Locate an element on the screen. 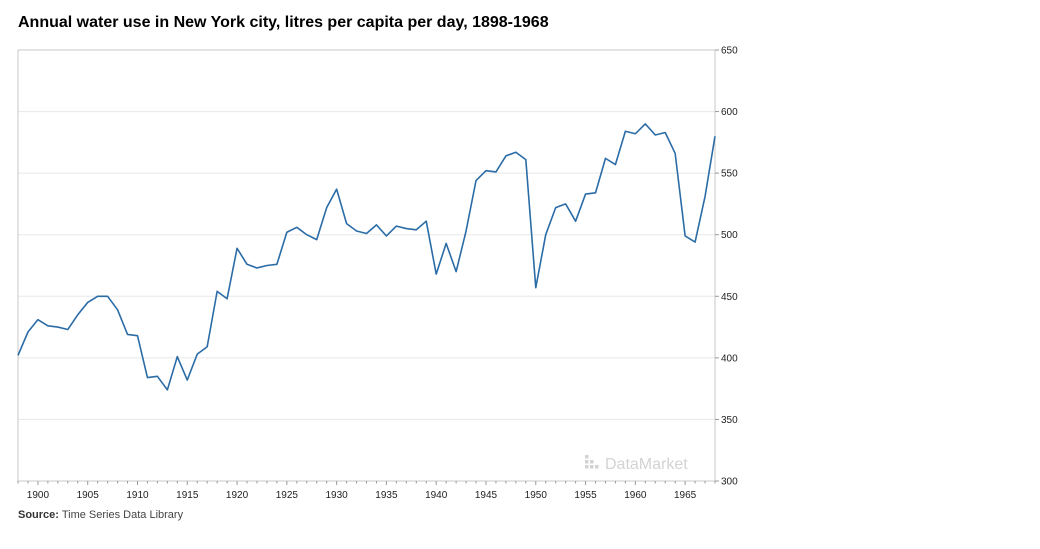  y-axis: 300 350 400 450 500 550 600 650 is located at coordinates (726, 267).